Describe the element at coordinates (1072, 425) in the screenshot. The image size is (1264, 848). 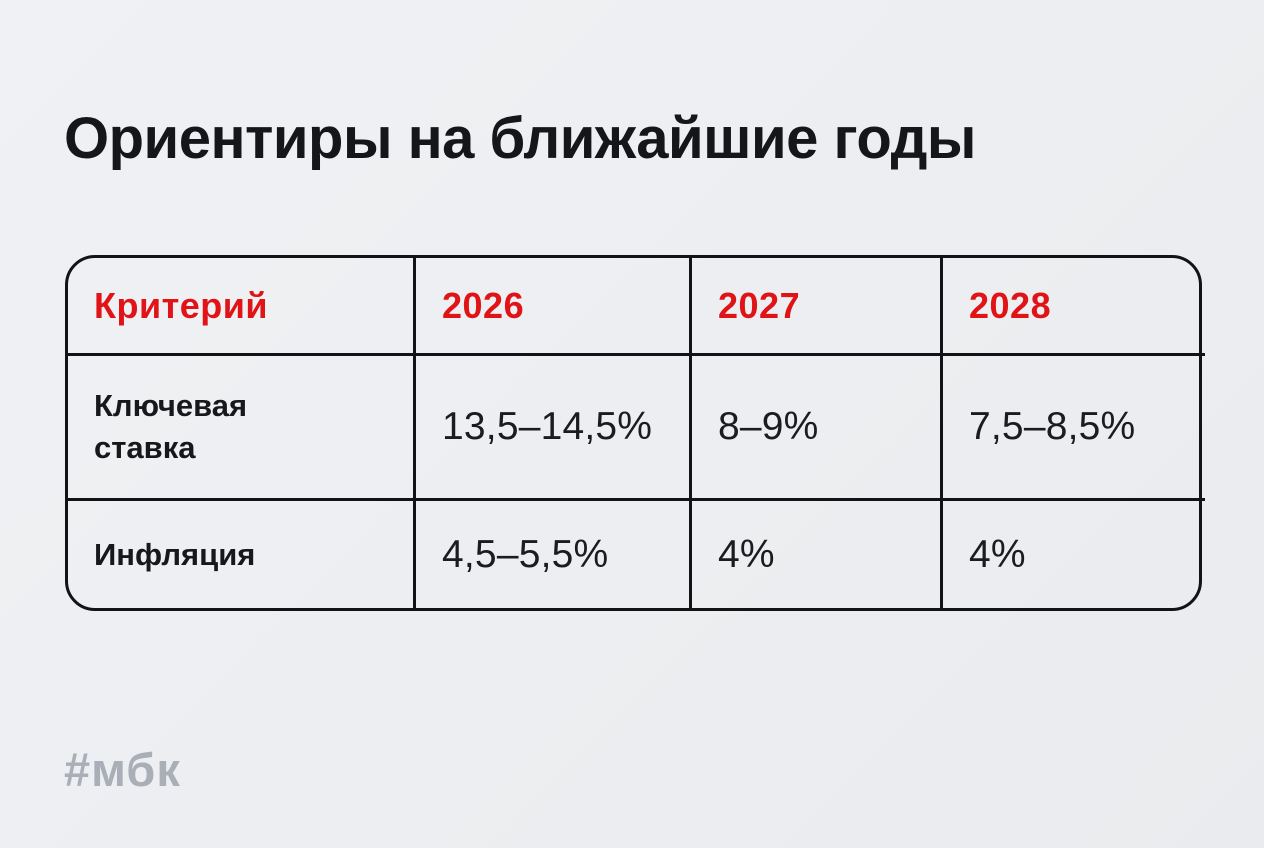
I see `key-rate-2028-value: 7,5–8,5%` at that location.